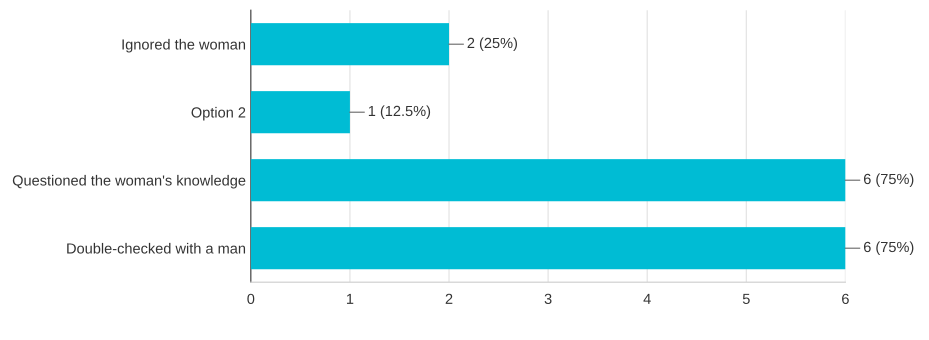  Describe the element at coordinates (548, 299) in the screenshot. I see `x-tick-label: 3` at that location.